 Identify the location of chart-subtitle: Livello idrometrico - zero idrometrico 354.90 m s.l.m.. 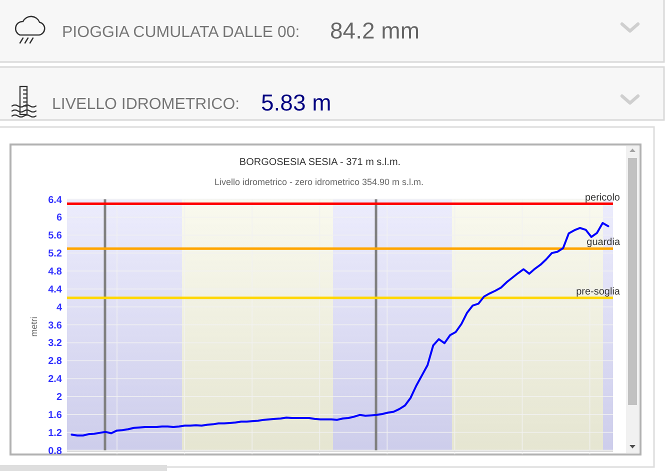
(319, 182).